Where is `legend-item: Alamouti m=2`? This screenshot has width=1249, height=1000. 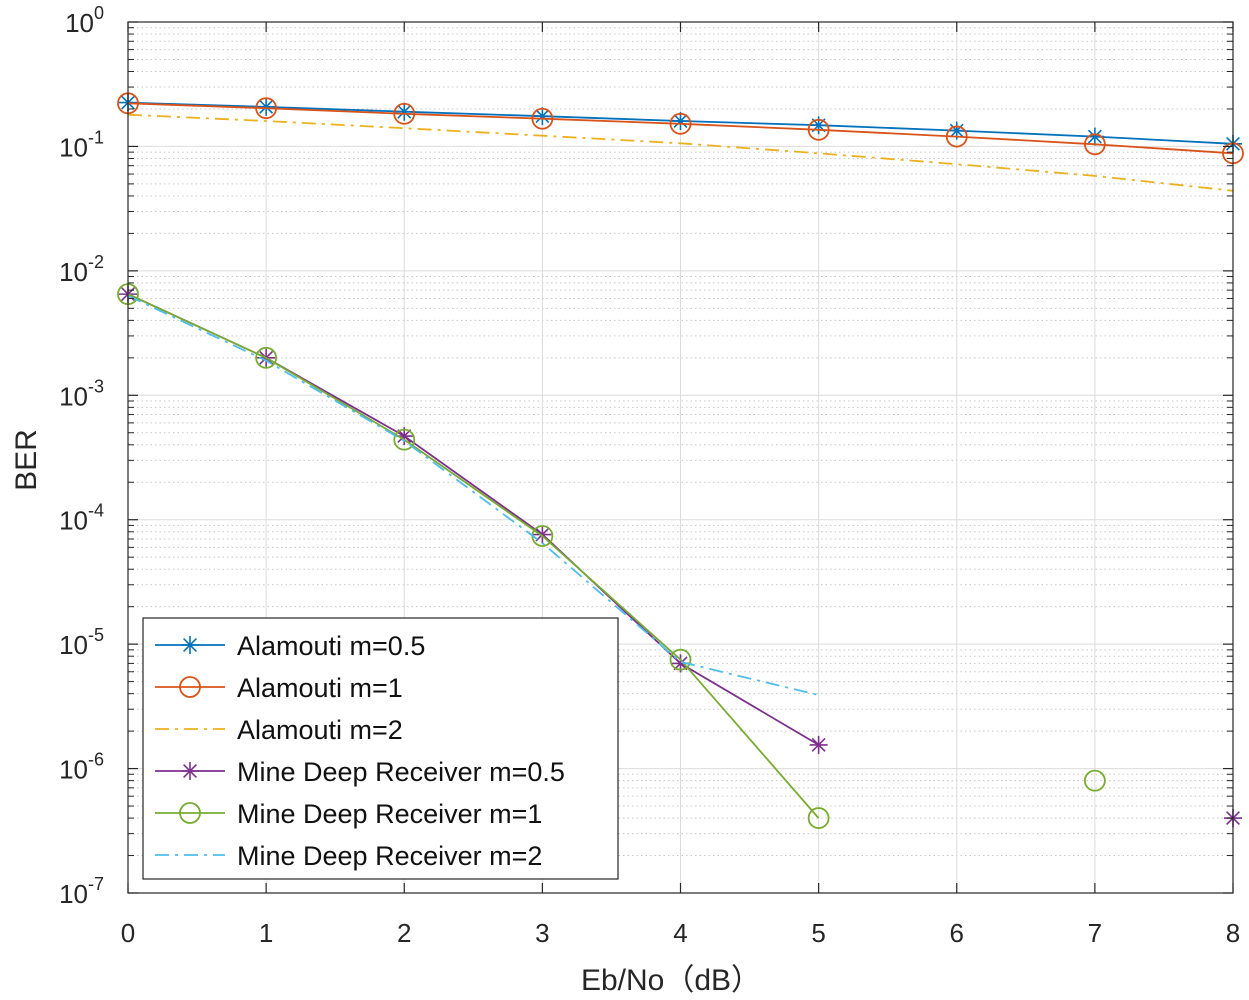
legend-item: Alamouti m=2 is located at coordinates (279, 730).